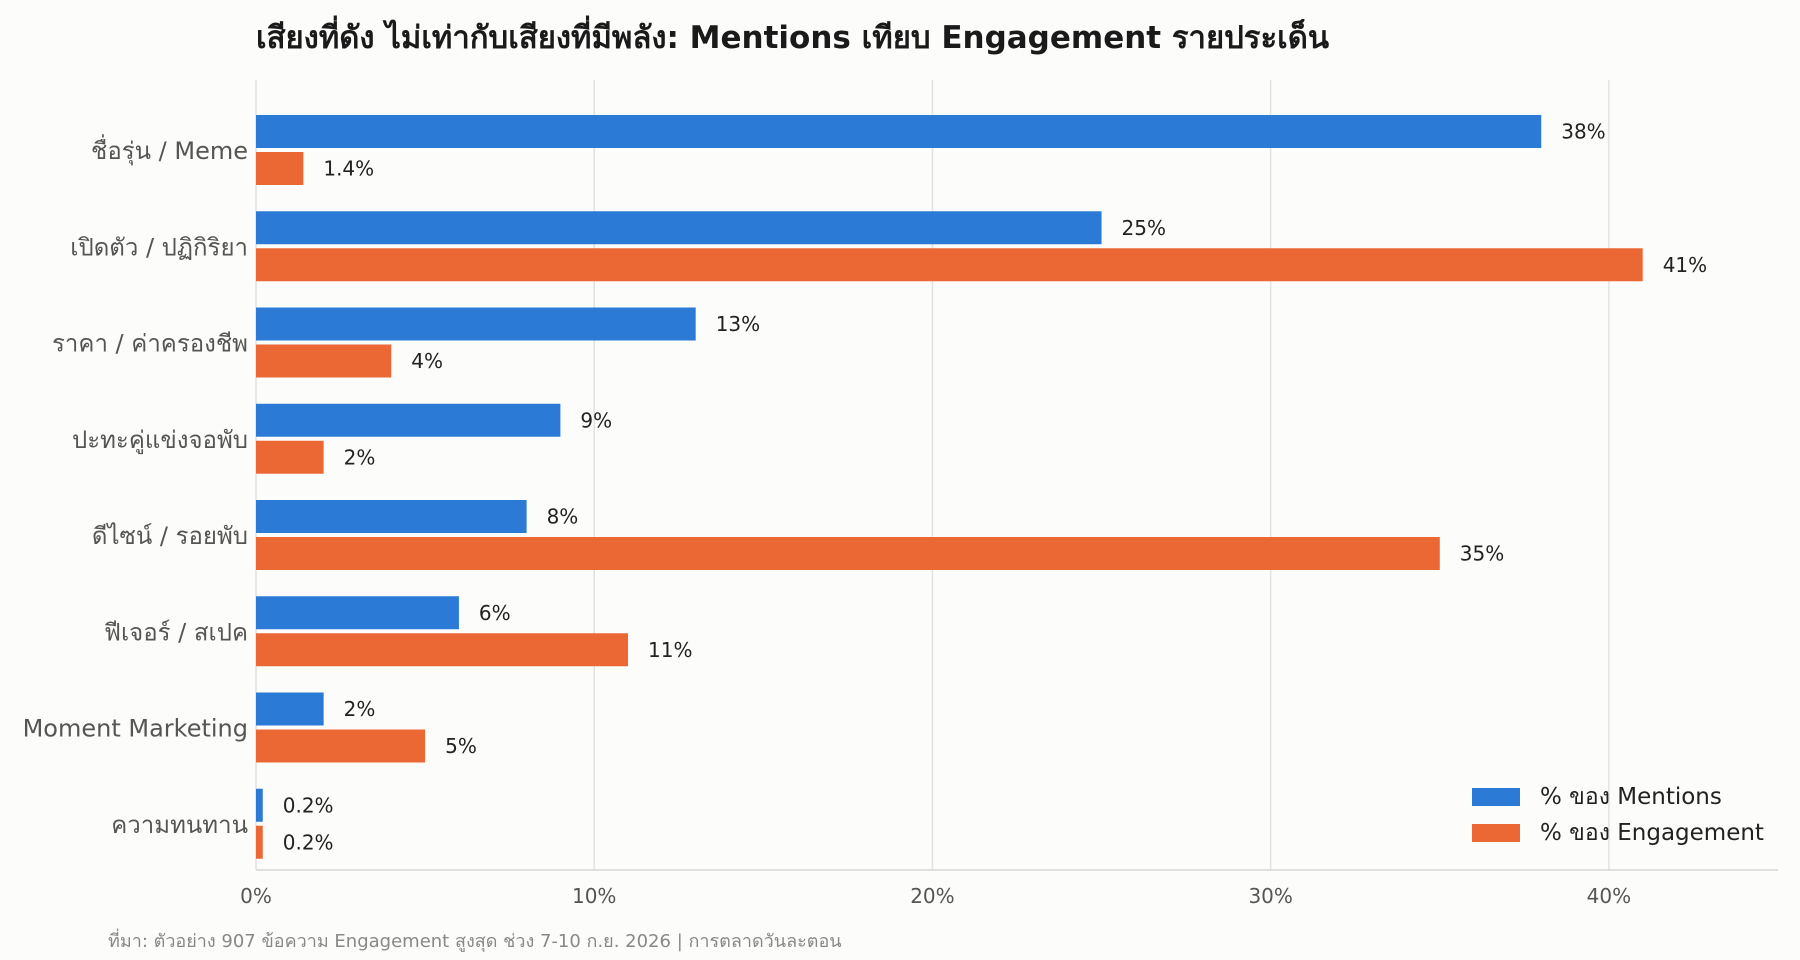 This screenshot has height=960, width=1800. I want to click on category-label: ความทนทาน, so click(179, 825).